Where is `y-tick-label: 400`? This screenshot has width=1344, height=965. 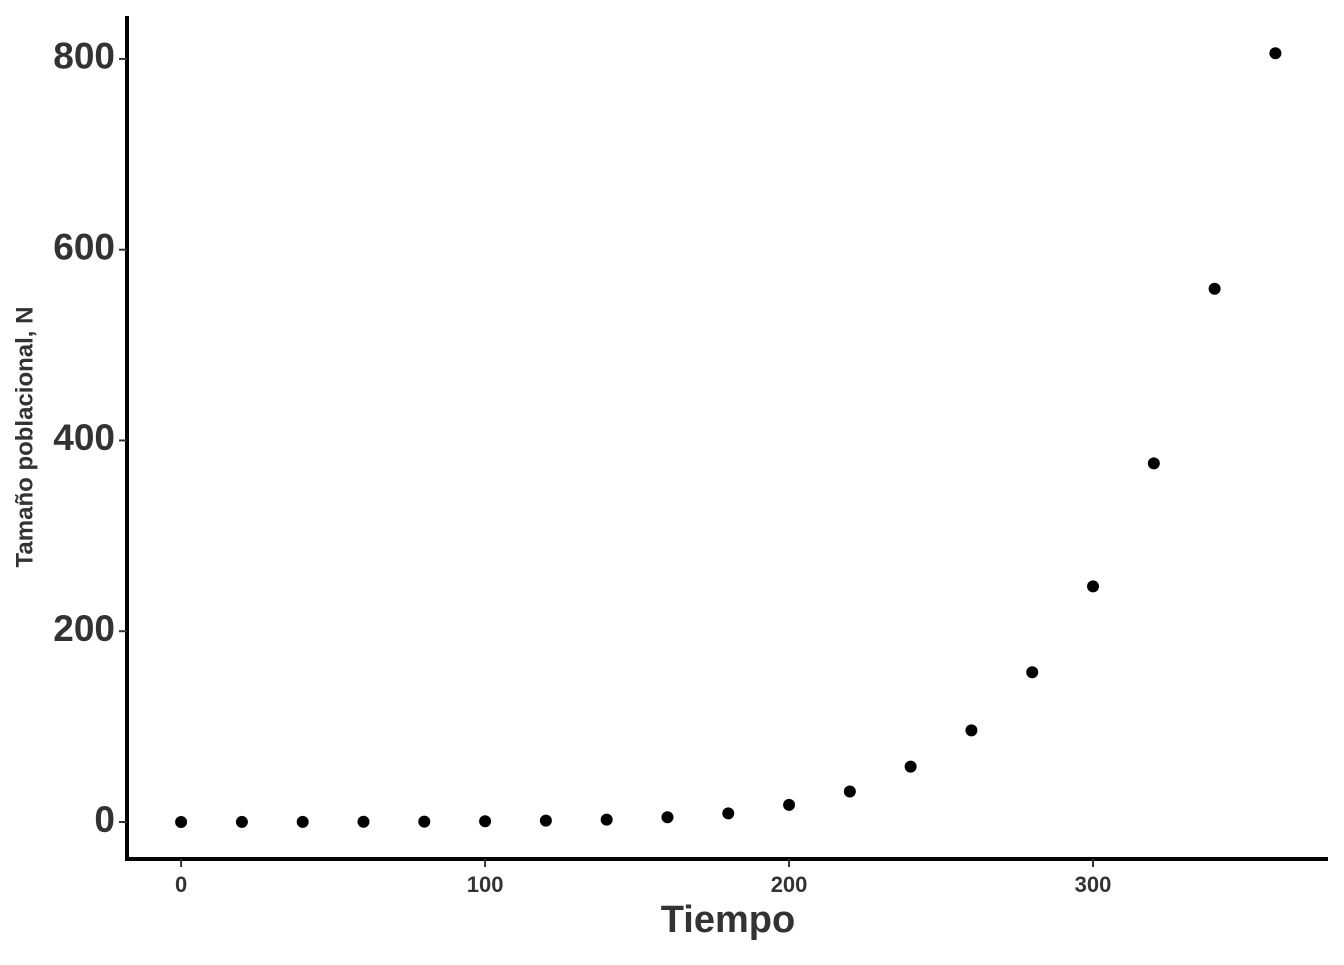 y-tick-label: 400 is located at coordinates (84, 437).